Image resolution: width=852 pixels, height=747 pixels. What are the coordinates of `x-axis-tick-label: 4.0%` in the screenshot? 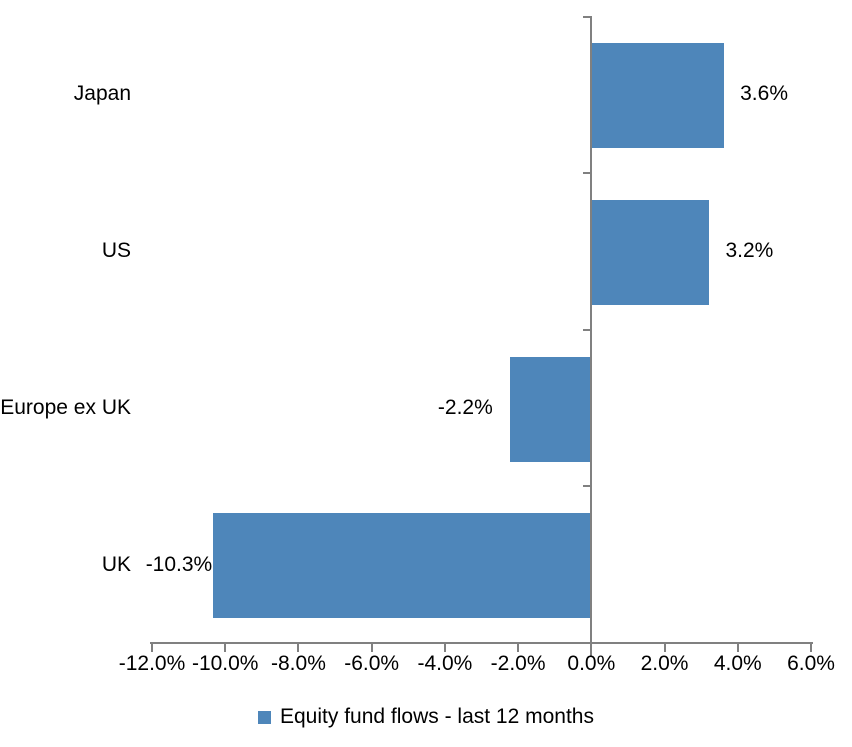 It's located at (737, 663).